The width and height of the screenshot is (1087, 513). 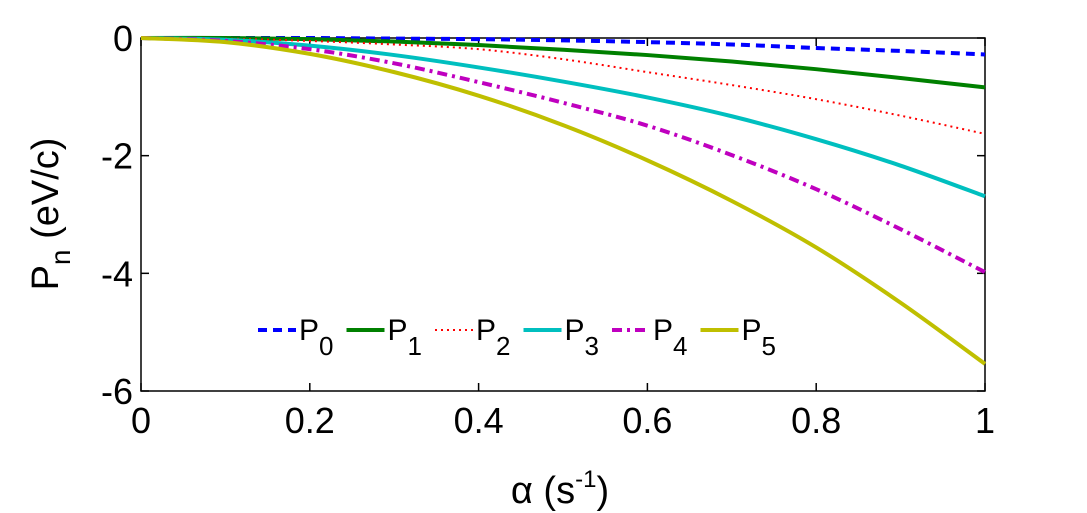 What do you see at coordinates (647, 420) in the screenshot?
I see `x-tick-label: 0.6` at bounding box center [647, 420].